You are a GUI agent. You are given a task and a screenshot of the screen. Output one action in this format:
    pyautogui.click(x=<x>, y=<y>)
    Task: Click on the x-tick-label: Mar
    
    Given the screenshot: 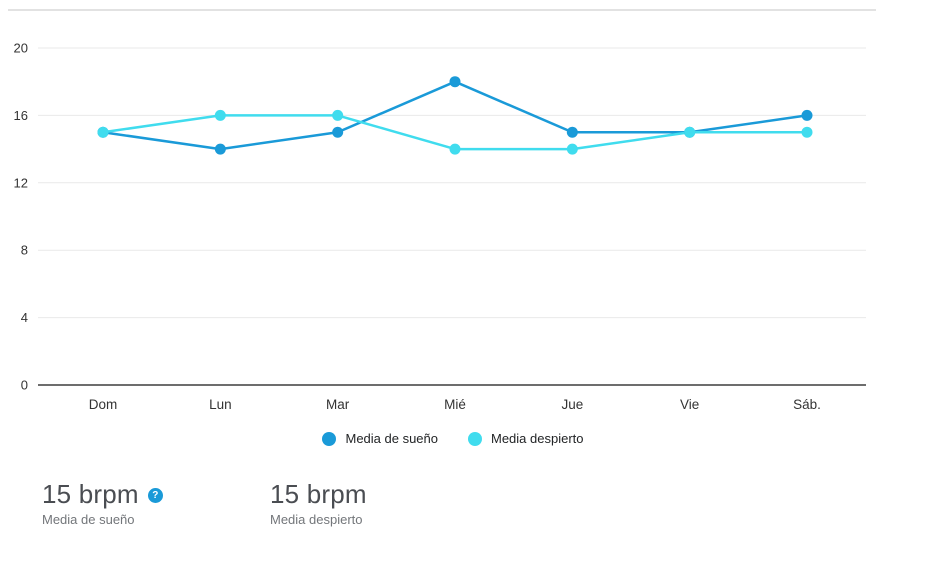 What is the action you would take?
    pyautogui.click(x=338, y=404)
    